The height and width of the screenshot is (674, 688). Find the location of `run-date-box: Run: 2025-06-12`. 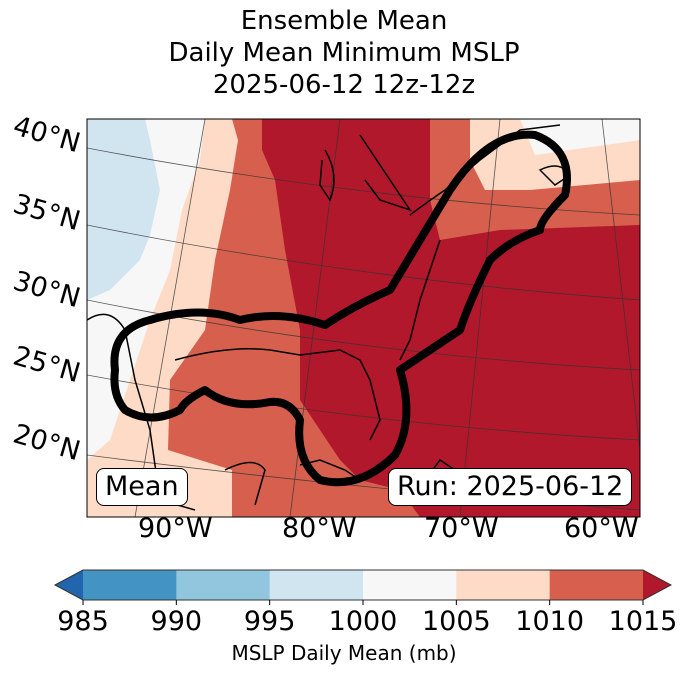

run-date-box: Run: 2025-06-12 is located at coordinates (510, 487).